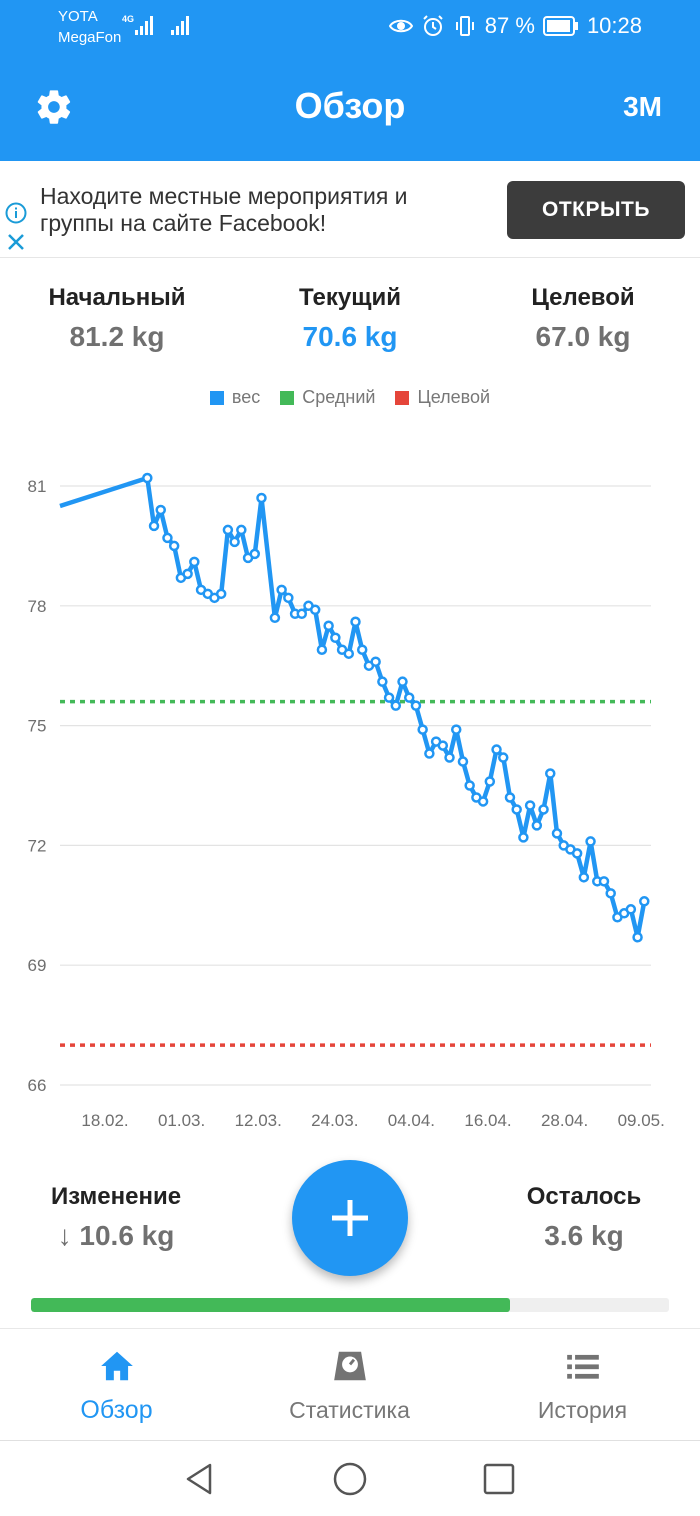 Image resolution: width=700 pixels, height=1516 pixels. I want to click on x-tick-label: 24.03., so click(334, 1120).